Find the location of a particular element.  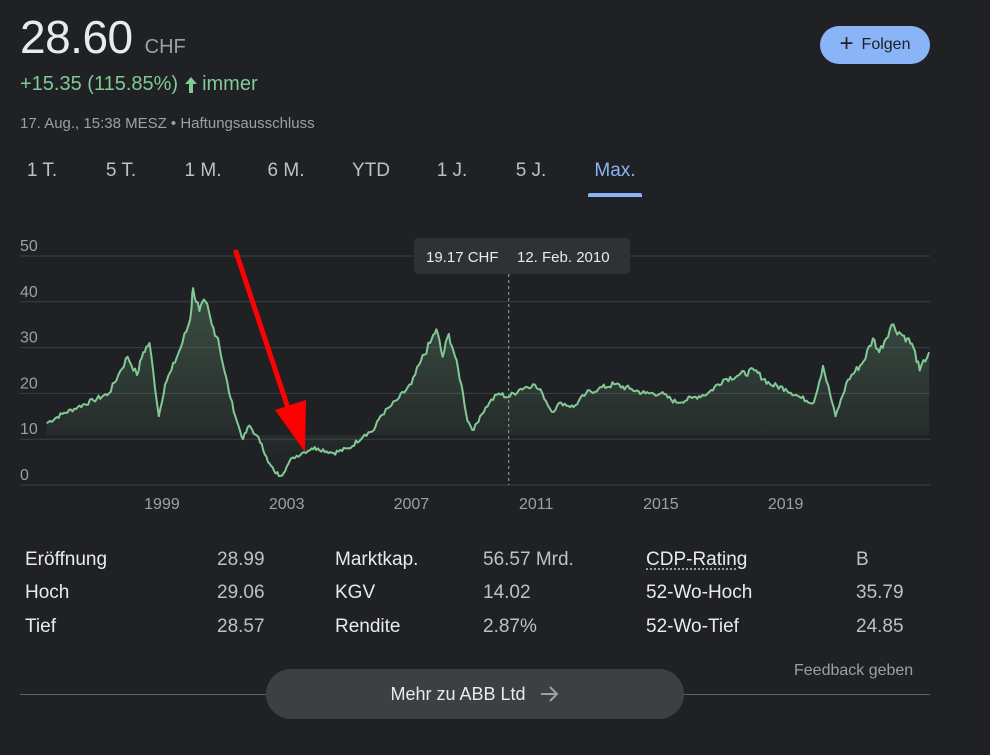

stat-label-52w-low: 52-Wo-Tief is located at coordinates (692, 626).